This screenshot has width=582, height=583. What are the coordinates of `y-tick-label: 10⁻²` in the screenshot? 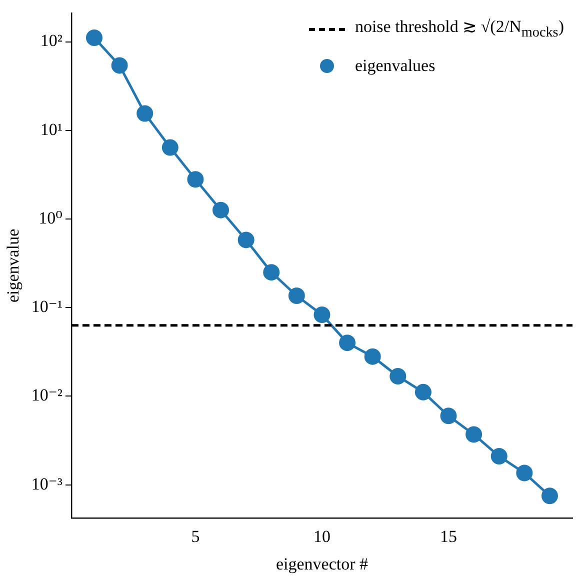 It's located at (46, 395).